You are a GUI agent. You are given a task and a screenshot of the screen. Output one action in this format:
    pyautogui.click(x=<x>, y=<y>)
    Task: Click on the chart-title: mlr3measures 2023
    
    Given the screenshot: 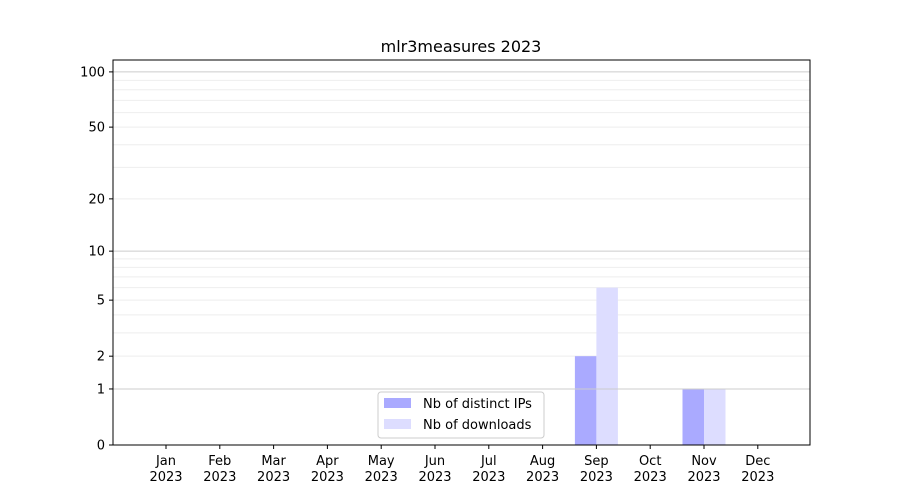 What is the action you would take?
    pyautogui.click(x=461, y=46)
    